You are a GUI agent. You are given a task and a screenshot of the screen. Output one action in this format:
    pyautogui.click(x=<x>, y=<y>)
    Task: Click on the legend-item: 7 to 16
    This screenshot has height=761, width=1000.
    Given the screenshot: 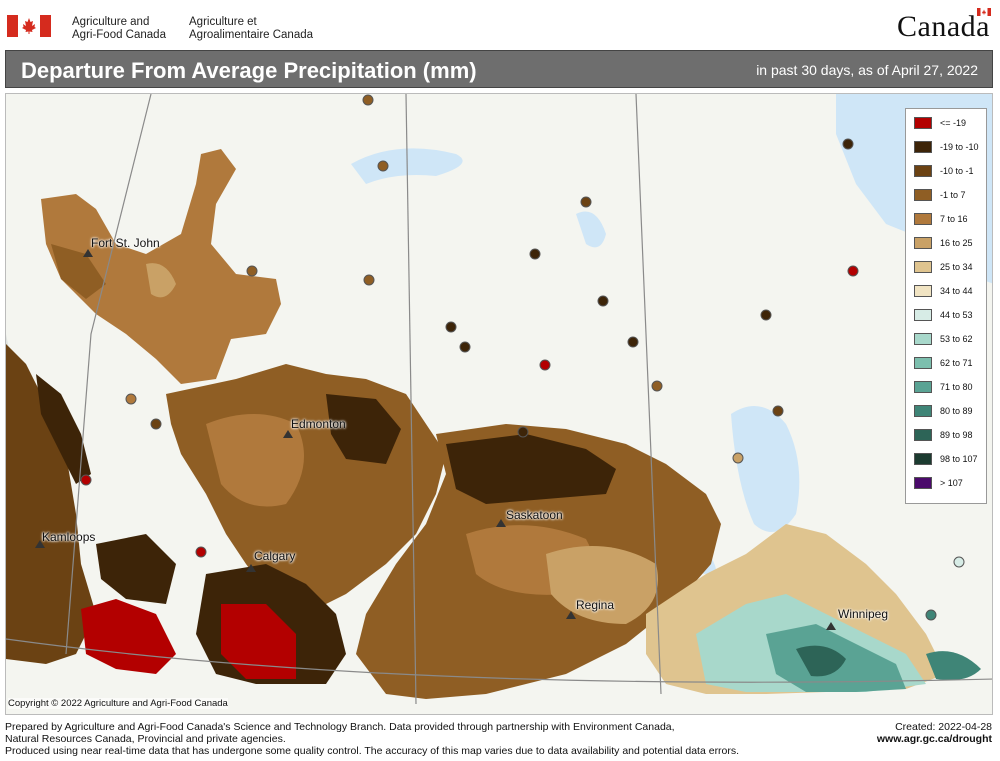 What is the action you would take?
    pyautogui.click(x=950, y=220)
    